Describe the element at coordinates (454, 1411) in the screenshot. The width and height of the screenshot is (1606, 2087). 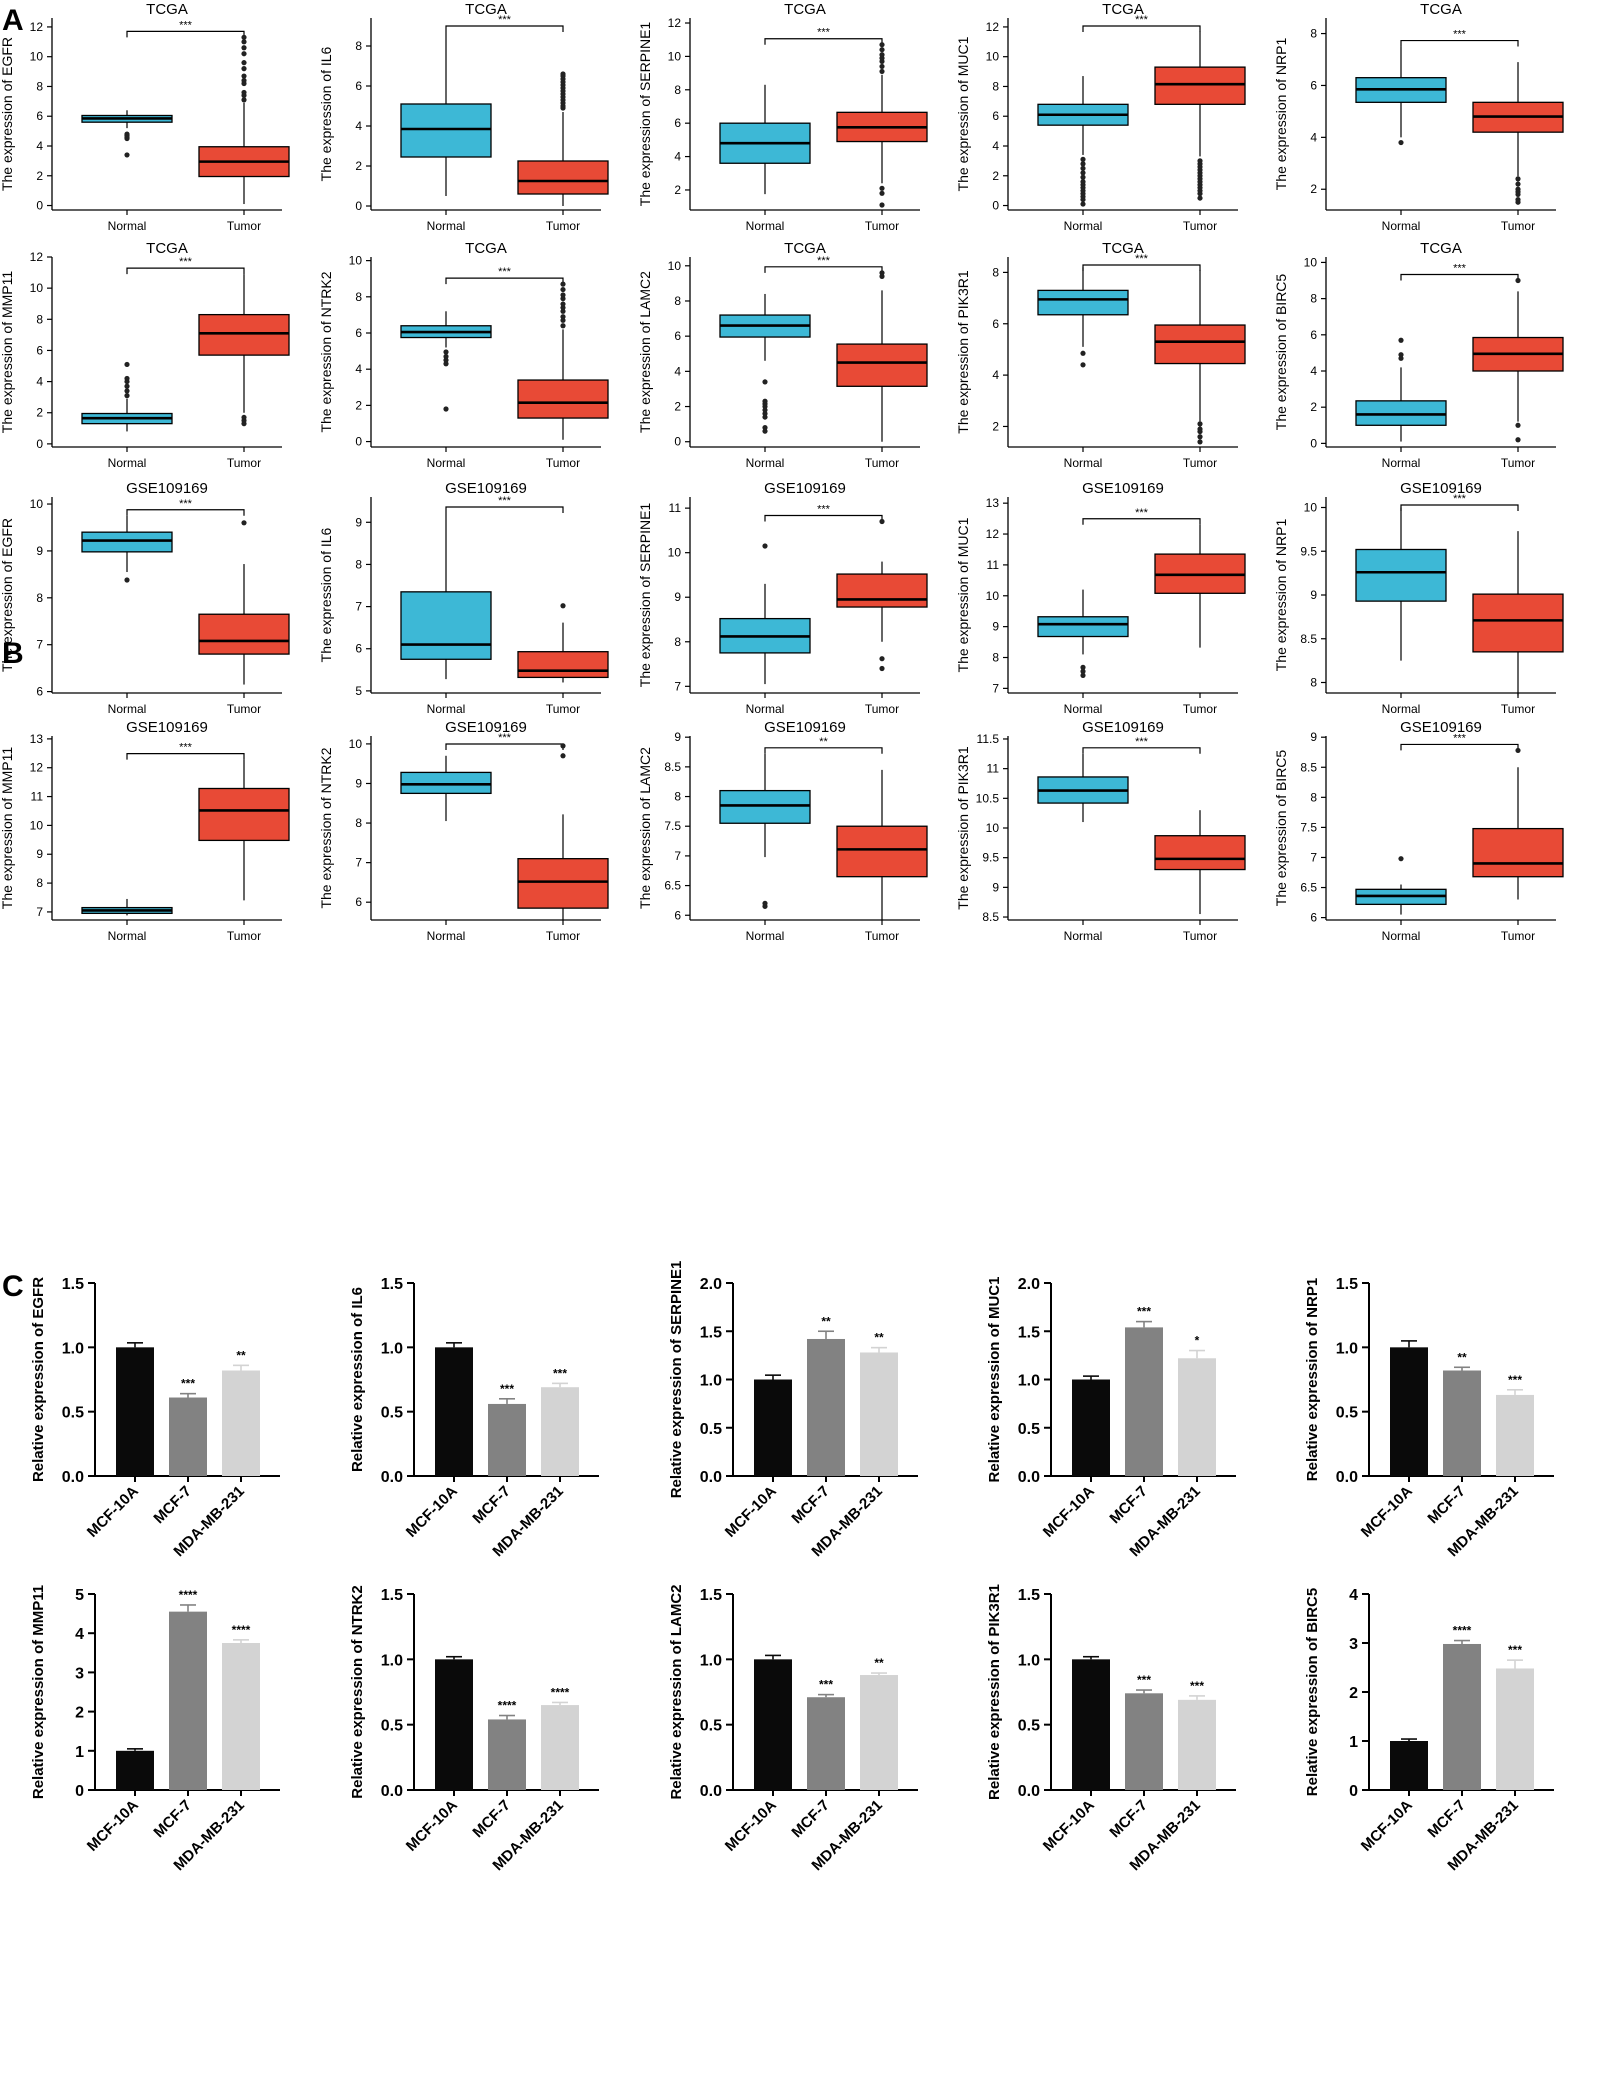
I see `mcf-10a-bar` at that location.